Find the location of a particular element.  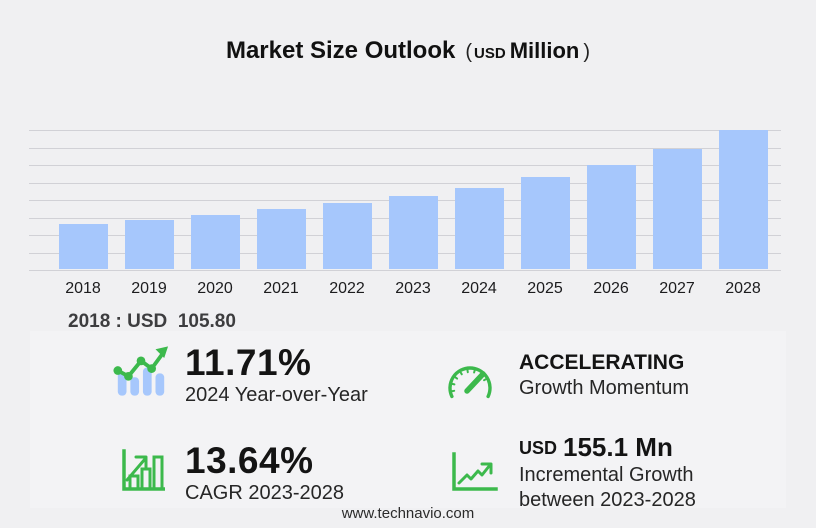

x-tick-label: 2019 is located at coordinates (149, 288).